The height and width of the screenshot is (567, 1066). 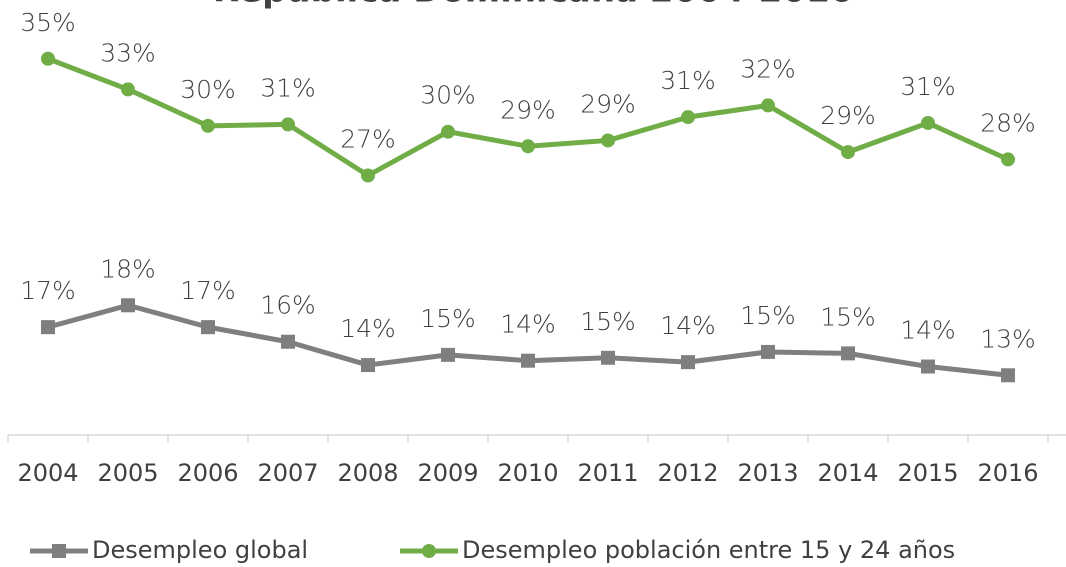 I want to click on x-tick-label: 2007, so click(x=287, y=473).